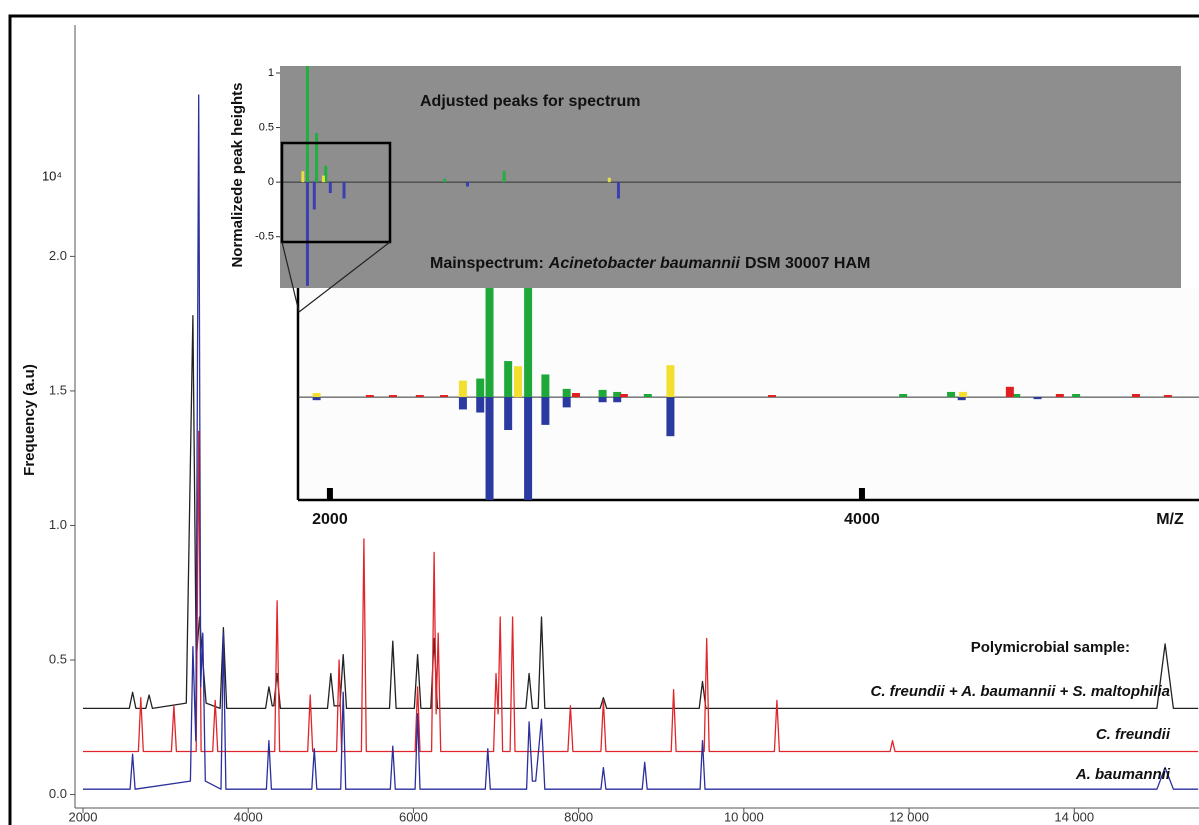 The width and height of the screenshot is (1199, 825). Describe the element at coordinates (29, 420) in the screenshot. I see `y-axis-label: Frequency (a.u)` at that location.